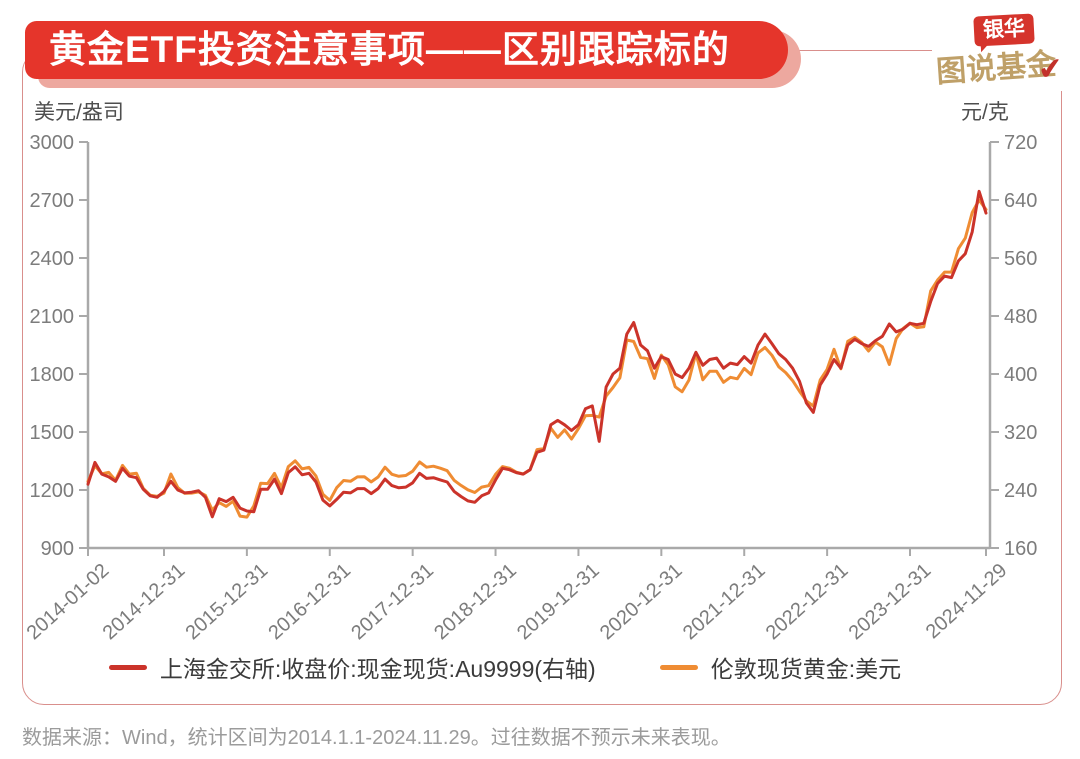 The width and height of the screenshot is (1080, 759). Describe the element at coordinates (475, 601) in the screenshot. I see `svg-text: 2018-12-31` at that location.